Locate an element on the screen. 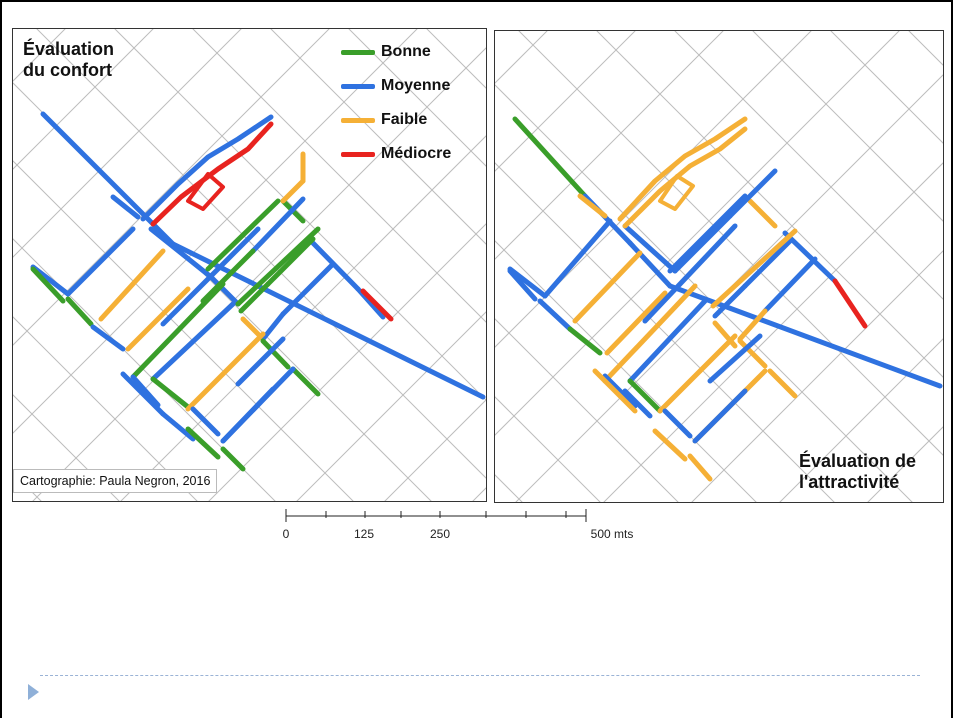 Image resolution: width=956 pixels, height=721 pixels. attractiveness-title-line2: l'attractivité is located at coordinates (849, 482).